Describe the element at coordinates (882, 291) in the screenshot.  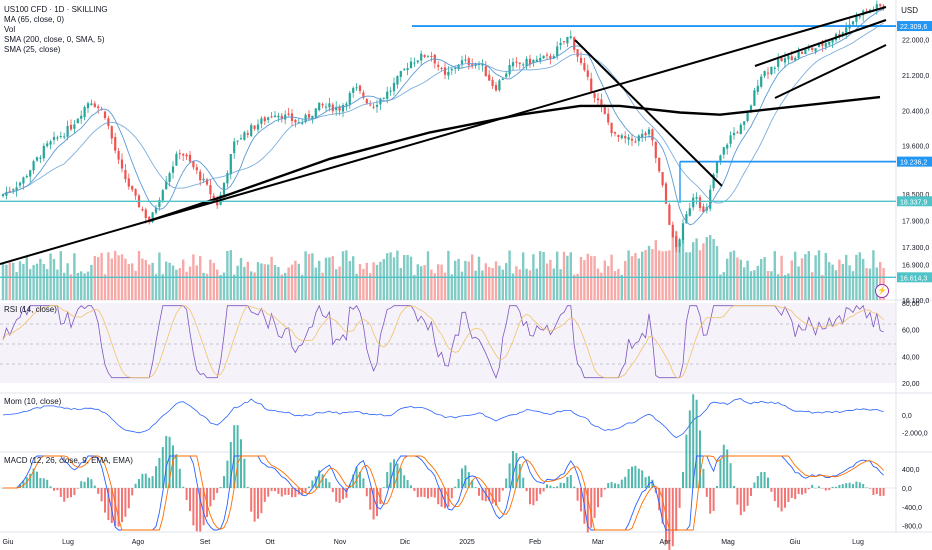
I see `flash-icon: ⚡` at that location.